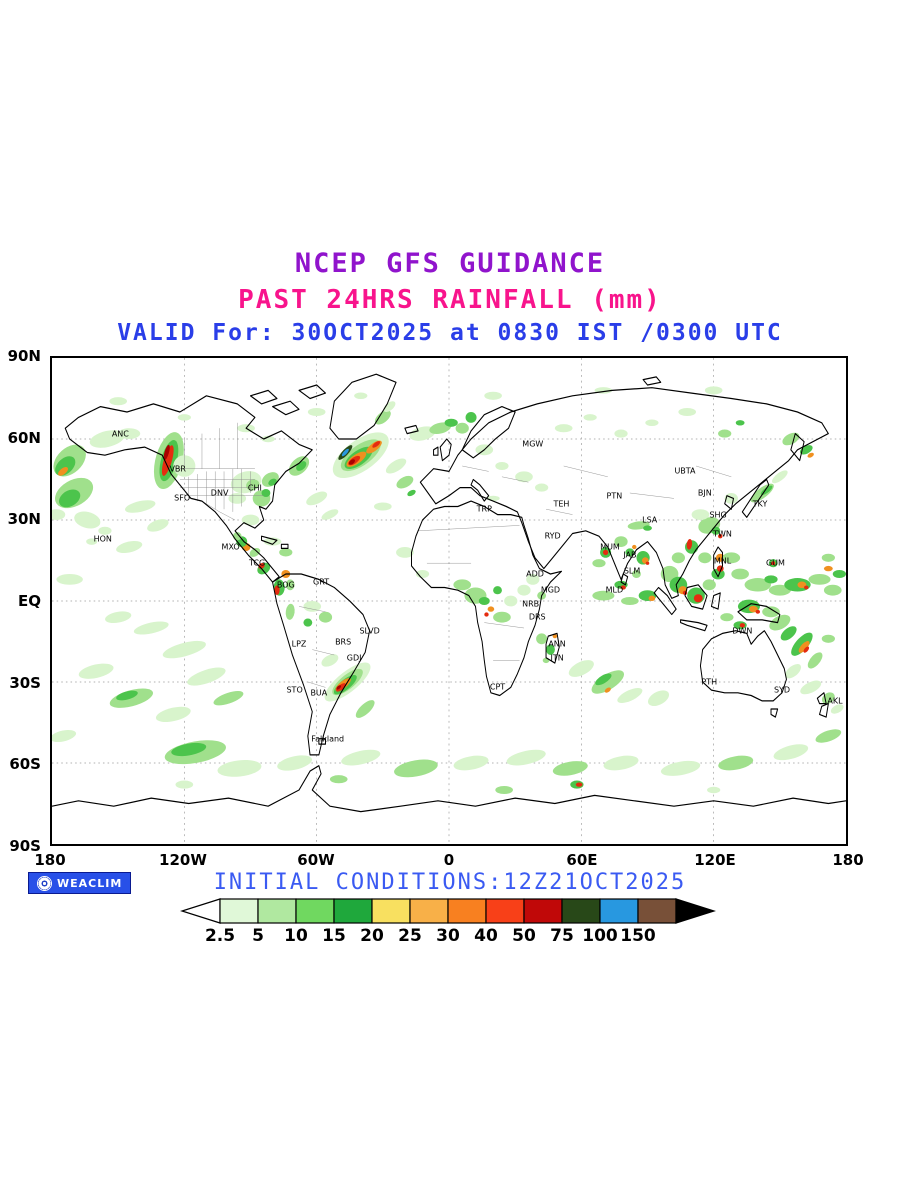 The image size is (900, 1200). Describe the element at coordinates (321, 664) in the screenshot. I see `coast-south-america` at that location.